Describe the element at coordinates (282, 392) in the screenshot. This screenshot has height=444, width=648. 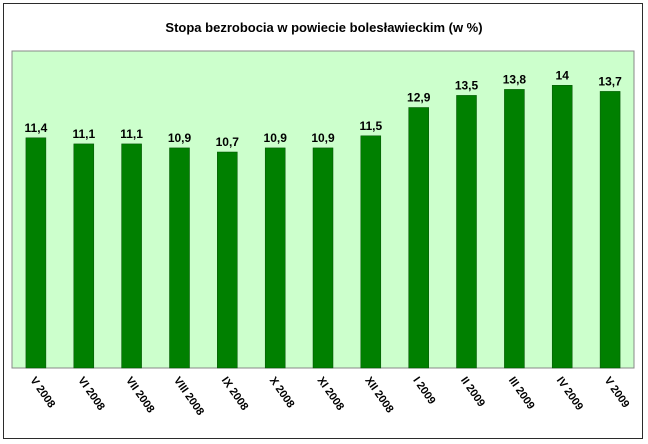
I see `x-tick-label-6: X 2008` at that location.